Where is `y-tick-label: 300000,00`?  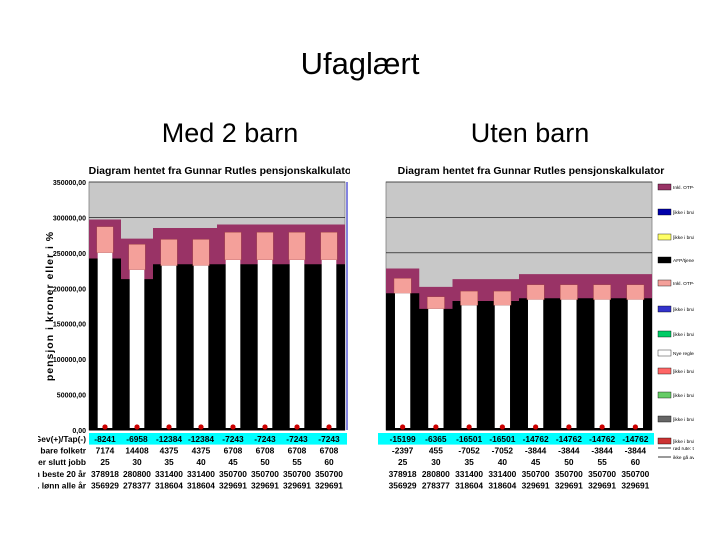
y-tick-label: 300000,00 is located at coordinates (69, 218).